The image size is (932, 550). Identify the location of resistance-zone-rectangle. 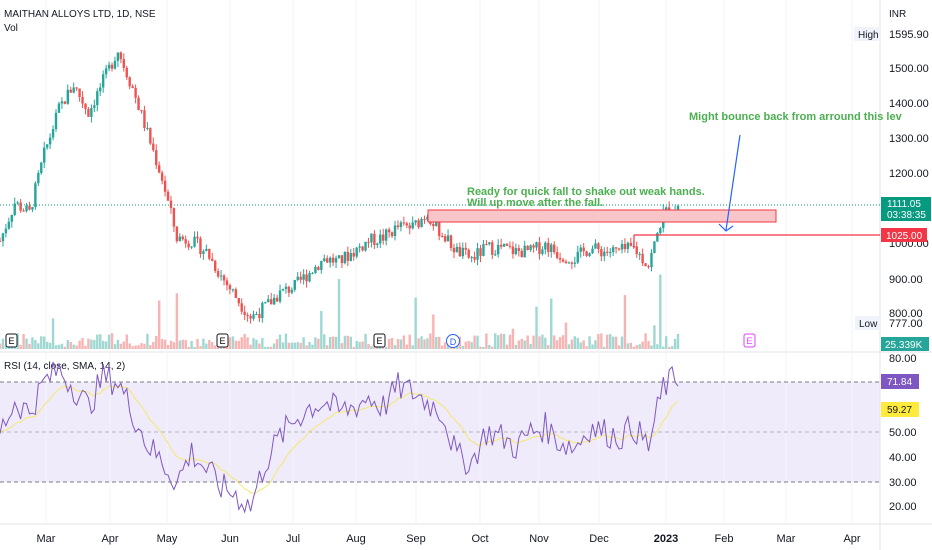
(602, 216).